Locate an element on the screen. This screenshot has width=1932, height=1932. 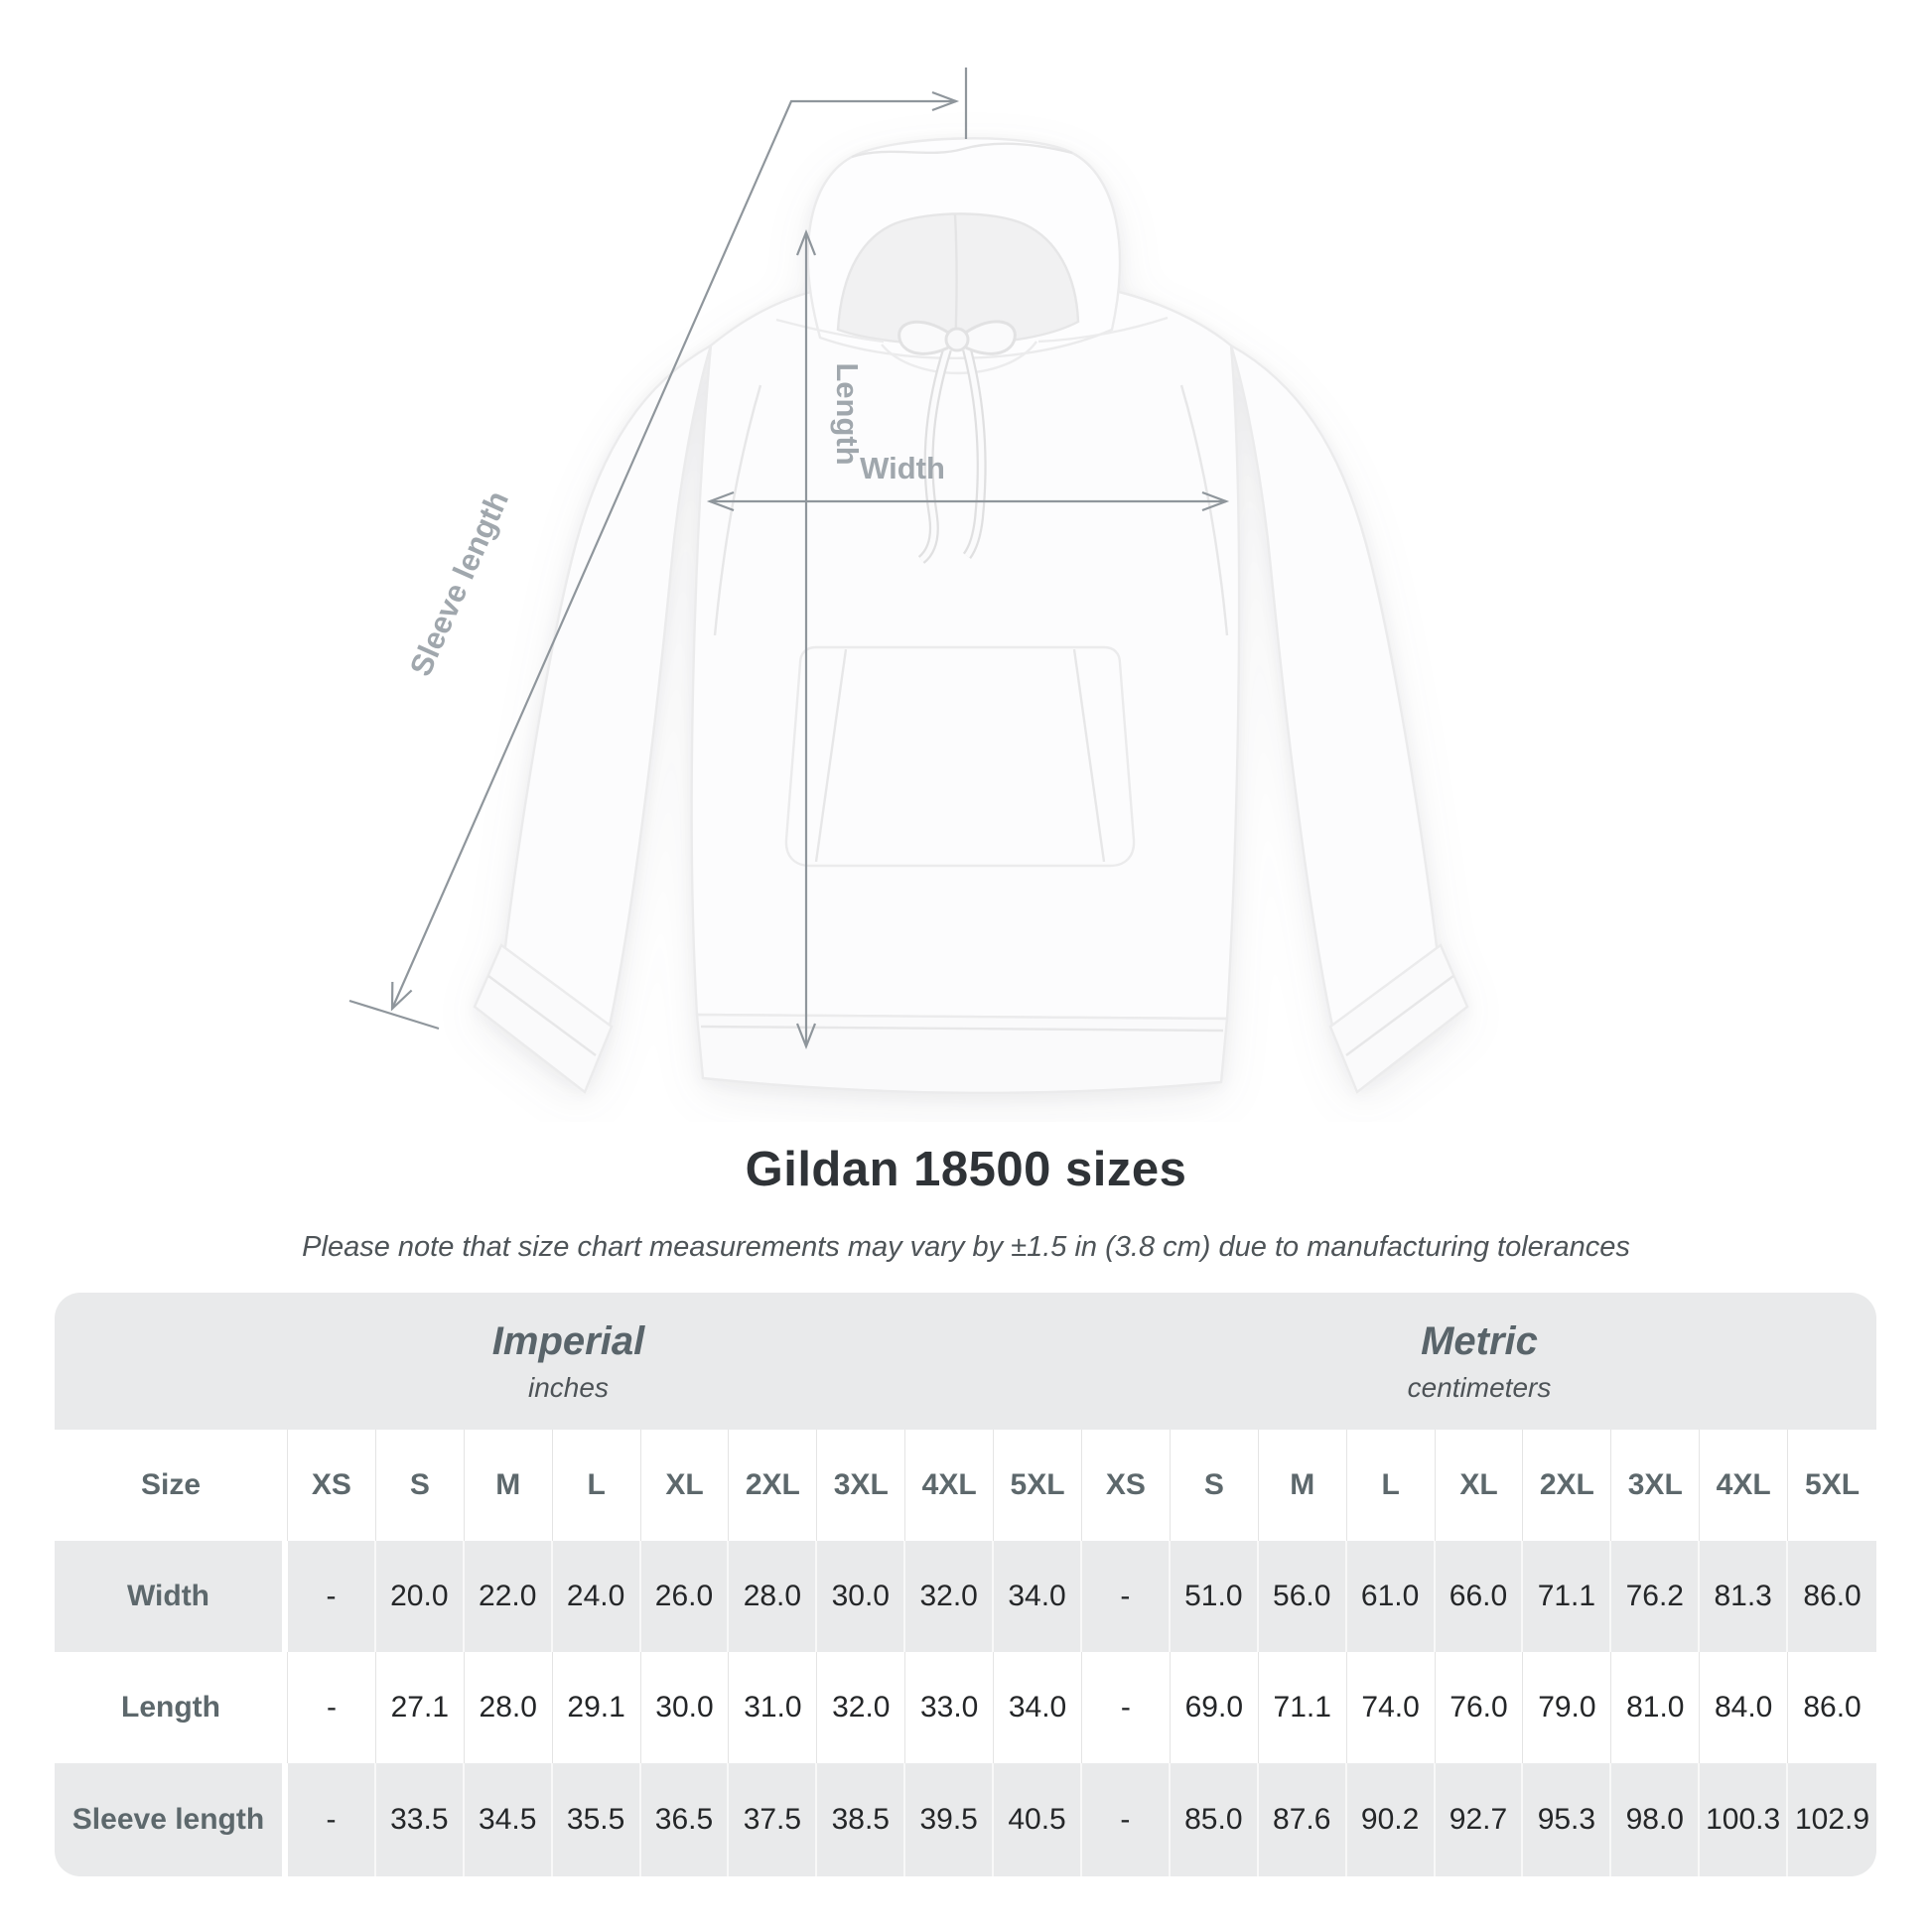
drawstring-knot is located at coordinates (957, 340).